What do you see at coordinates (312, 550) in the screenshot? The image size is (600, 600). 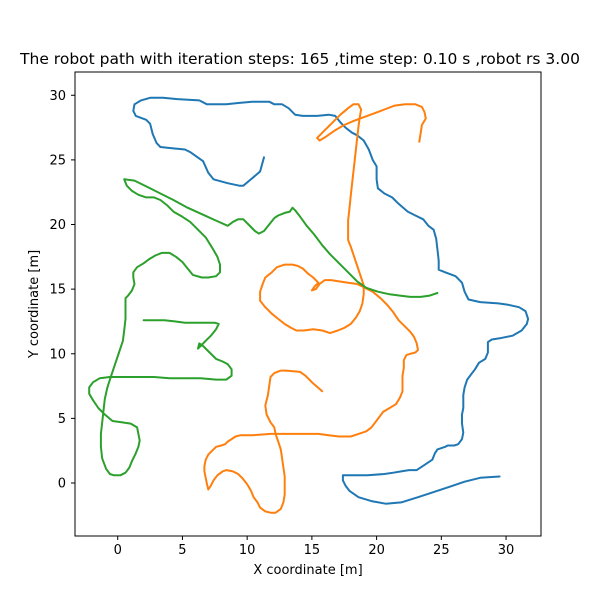 I see `x-tick-label: 15` at bounding box center [312, 550].